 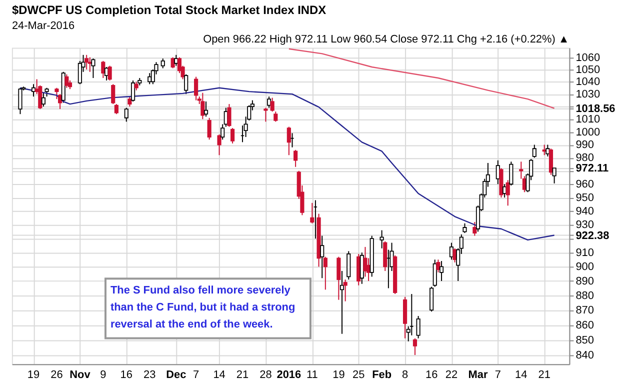 I want to click on y-tick-label: 922.38, so click(x=593, y=236).